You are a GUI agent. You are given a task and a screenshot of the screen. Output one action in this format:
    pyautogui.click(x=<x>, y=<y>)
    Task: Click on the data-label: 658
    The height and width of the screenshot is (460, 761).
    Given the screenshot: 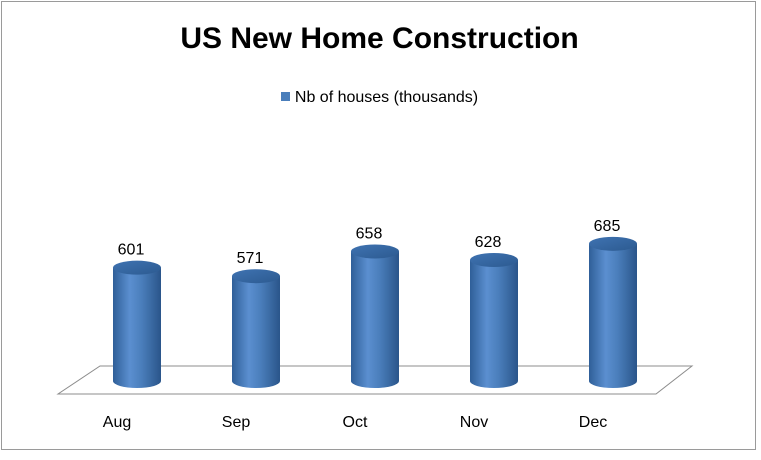 What is the action you would take?
    pyautogui.click(x=369, y=233)
    